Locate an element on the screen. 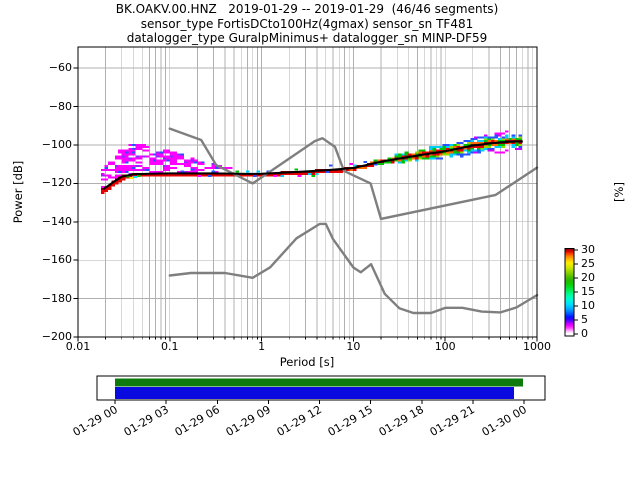  x-tick-label: 1 is located at coordinates (262, 346).